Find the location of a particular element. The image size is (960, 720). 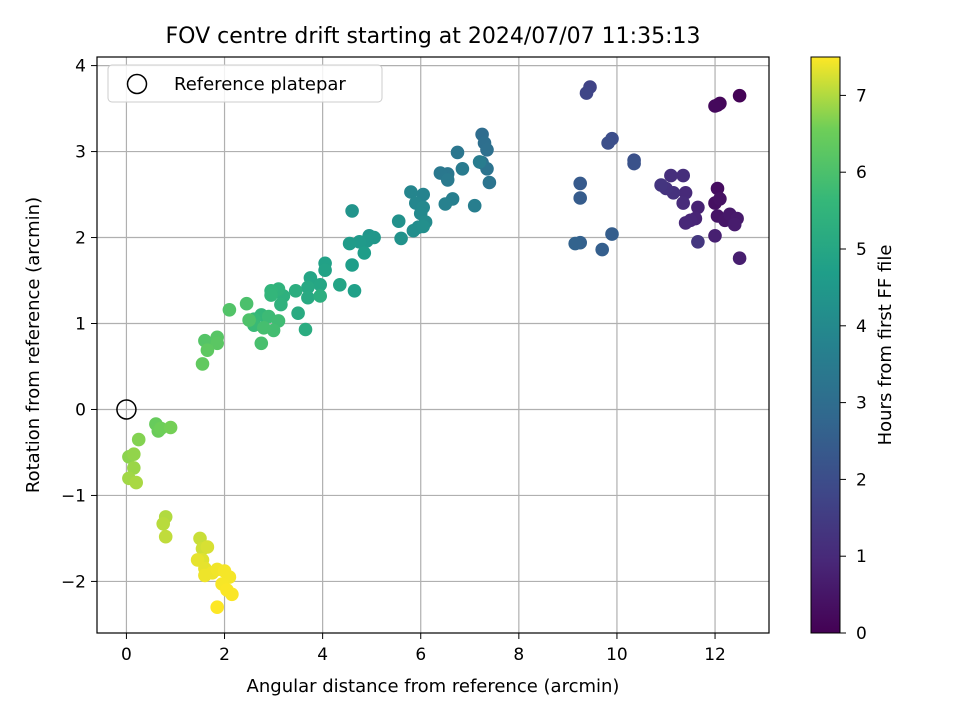

legend: Reference platepar is located at coordinates (245, 83).